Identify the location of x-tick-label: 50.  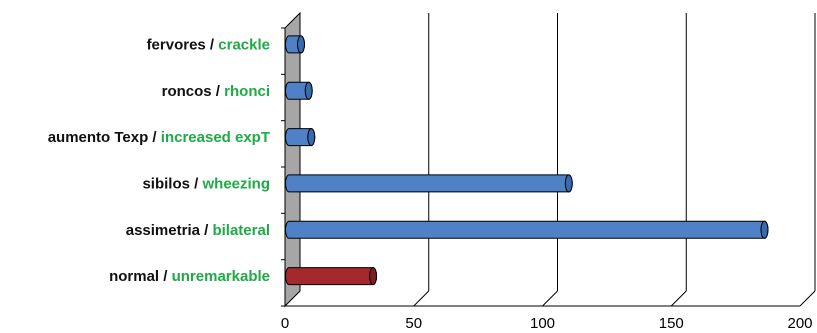
(413, 323).